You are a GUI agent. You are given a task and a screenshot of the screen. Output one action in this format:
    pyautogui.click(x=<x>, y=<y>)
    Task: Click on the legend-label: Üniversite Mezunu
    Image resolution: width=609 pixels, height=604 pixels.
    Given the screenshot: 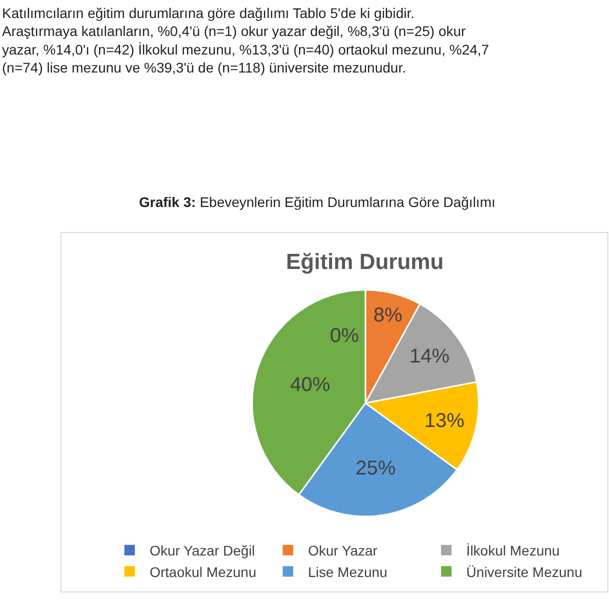 What is the action you would take?
    pyautogui.click(x=524, y=572)
    